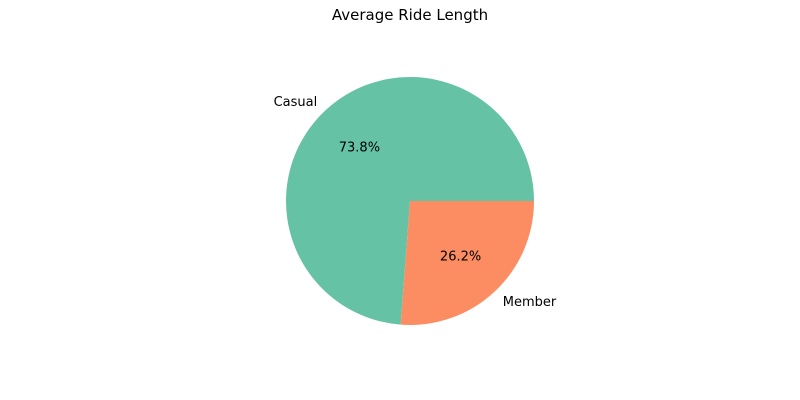  What do you see at coordinates (410, 15) in the screenshot?
I see `chart-title: Average Ride Length` at bounding box center [410, 15].